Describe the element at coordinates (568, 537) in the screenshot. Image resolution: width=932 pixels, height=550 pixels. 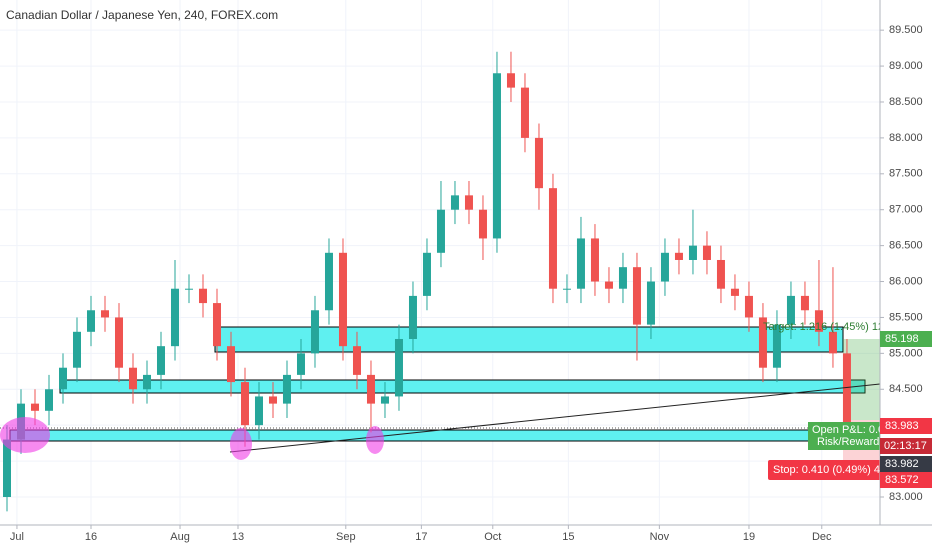
I see `x-tick-label: 15` at that location.